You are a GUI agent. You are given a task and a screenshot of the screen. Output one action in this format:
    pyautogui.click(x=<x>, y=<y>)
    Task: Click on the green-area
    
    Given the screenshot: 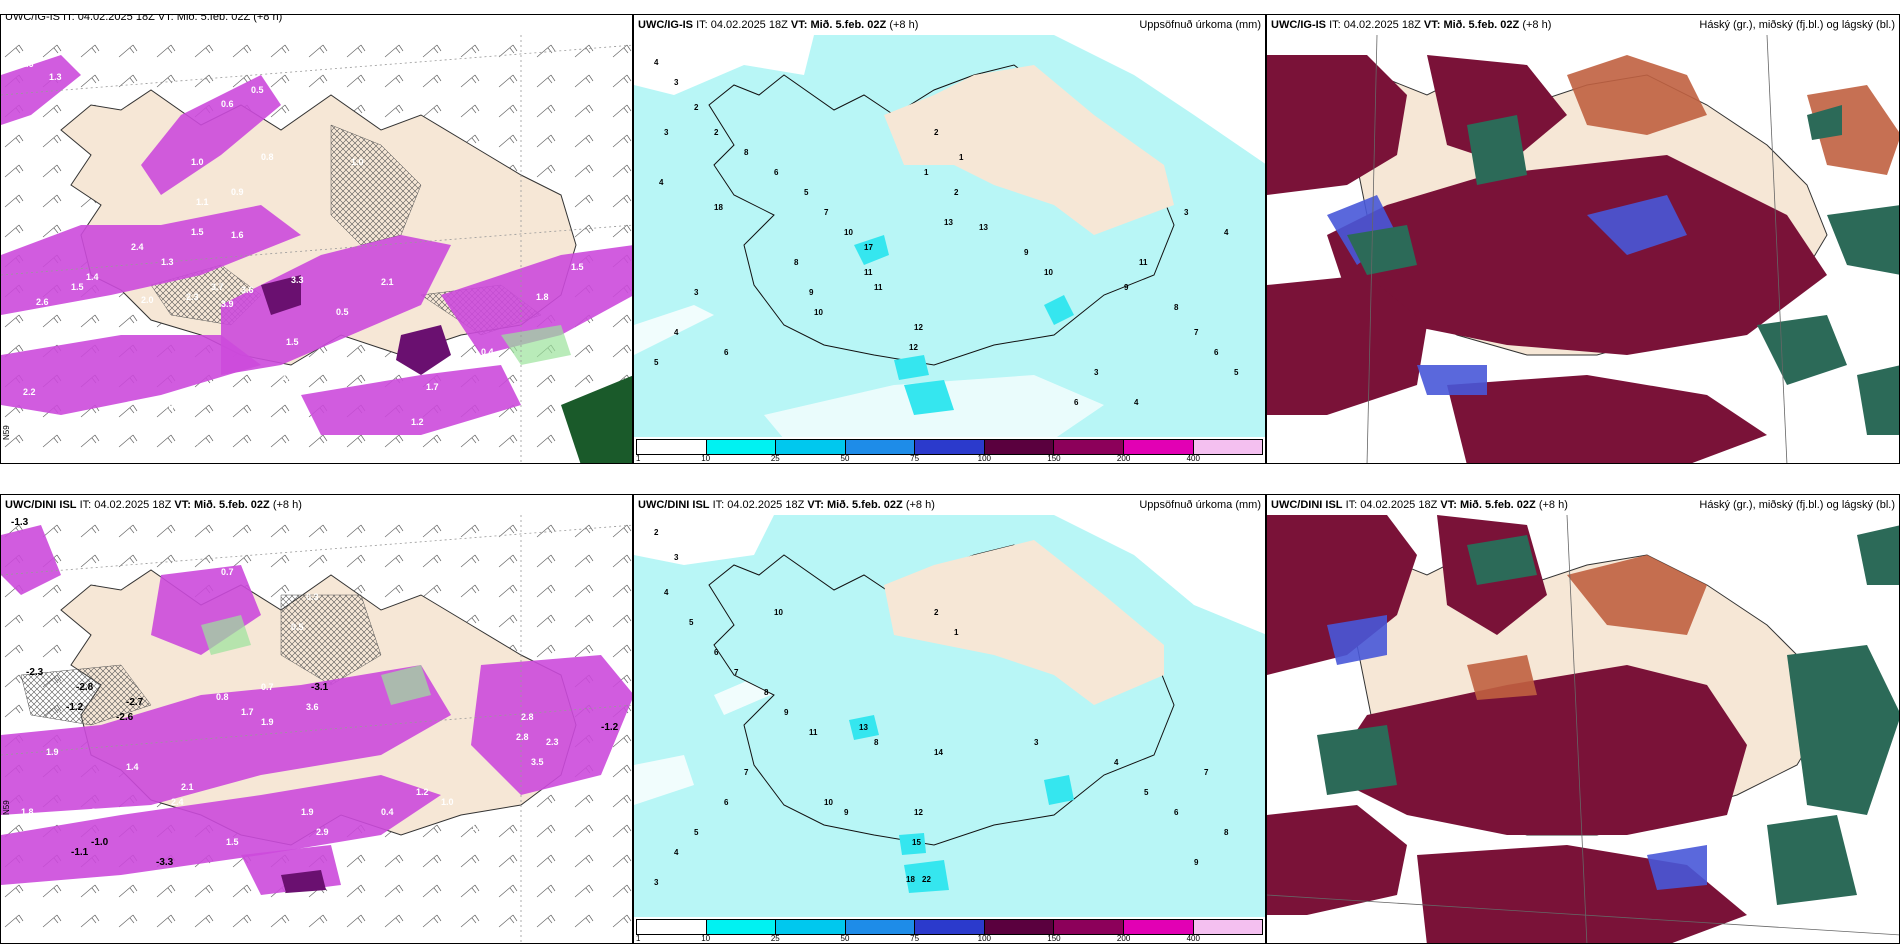 What is the action you would take?
    pyautogui.click(x=596, y=419)
    